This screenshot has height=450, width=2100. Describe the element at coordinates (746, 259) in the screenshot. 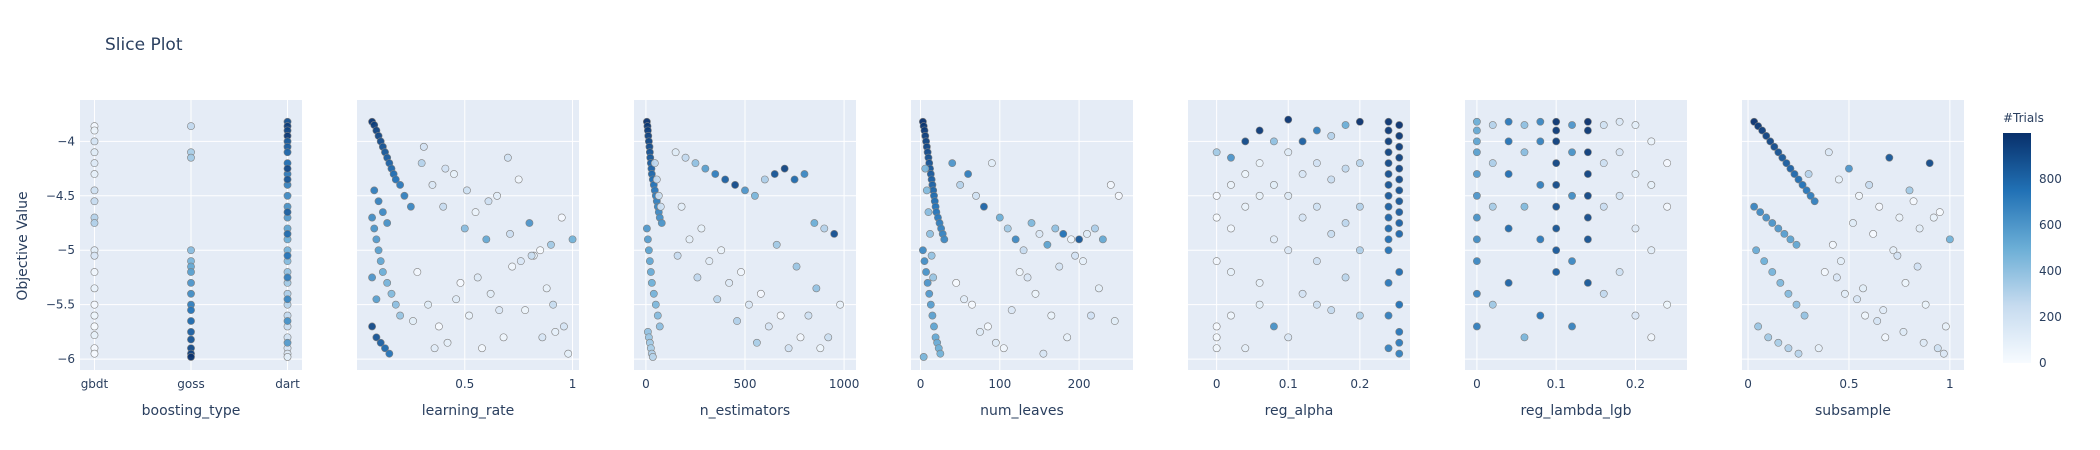

I see `subplot-n_estimators: 0 500 1000 n_estimators` at that location.